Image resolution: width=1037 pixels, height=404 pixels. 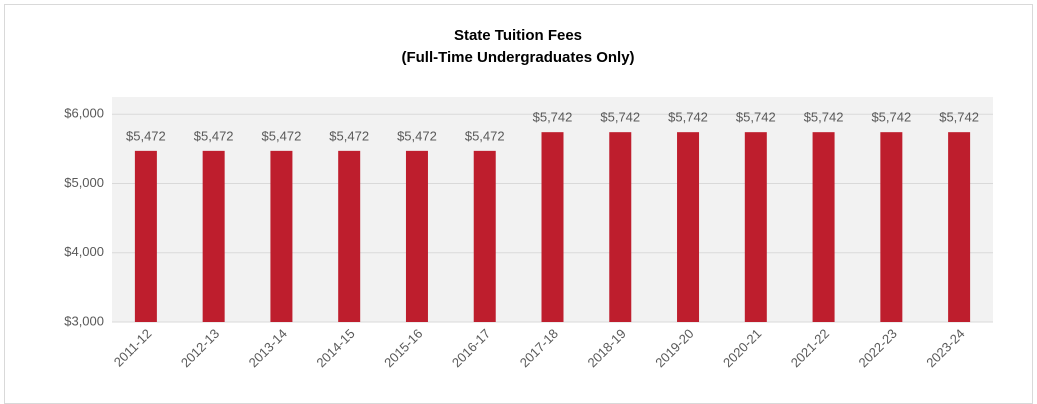 I want to click on y-tick-label: $4,000, so click(x=84, y=251).